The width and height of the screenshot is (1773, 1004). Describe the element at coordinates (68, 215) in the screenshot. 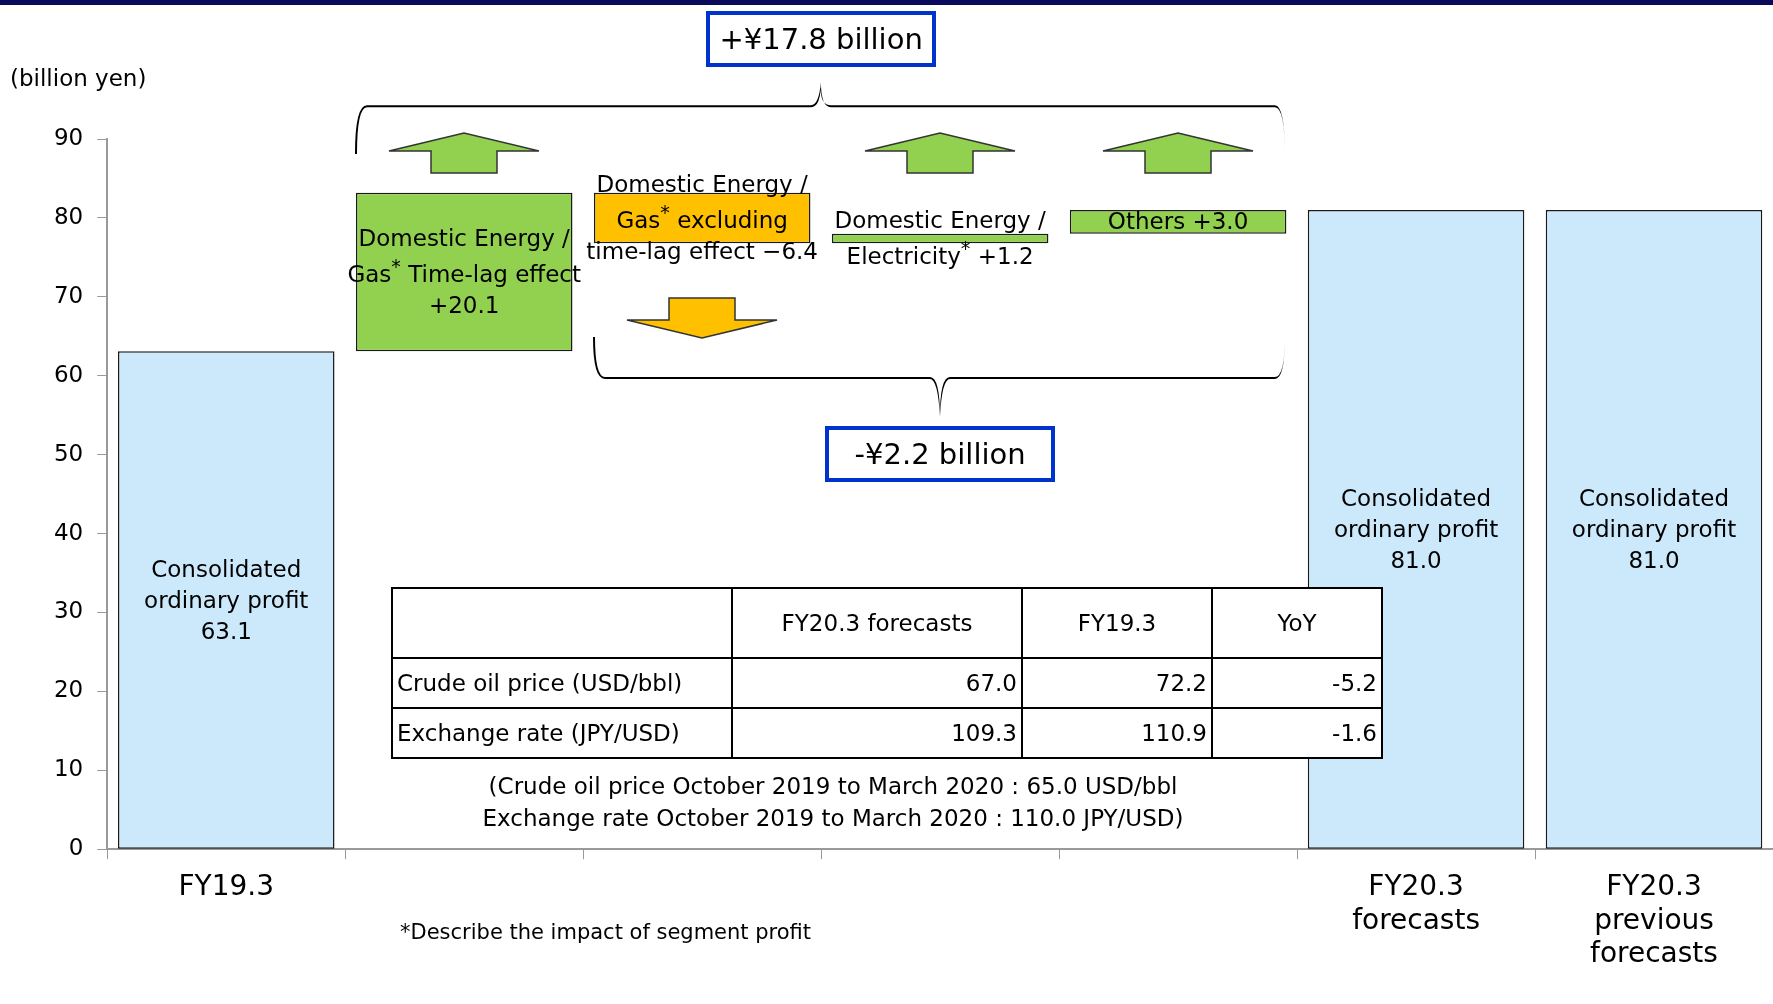

I see `y-tick-label: 80` at that location.